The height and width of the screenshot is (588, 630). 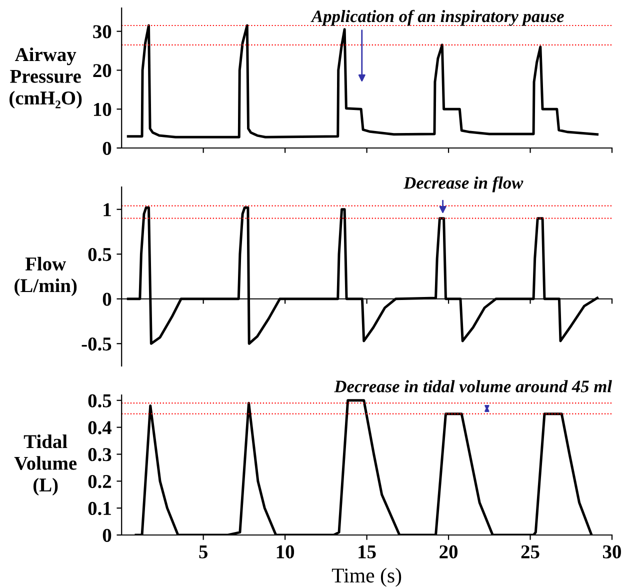 I want to click on x-tick-label: 15, so click(x=367, y=551).